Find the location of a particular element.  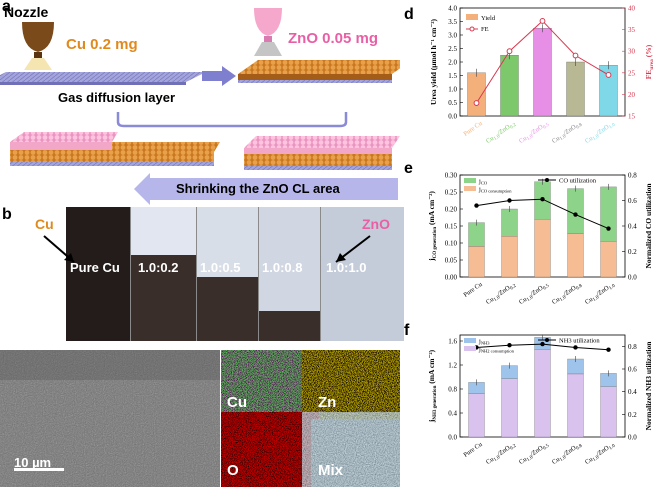

y2-tick-label: 30 is located at coordinates (632, 52).